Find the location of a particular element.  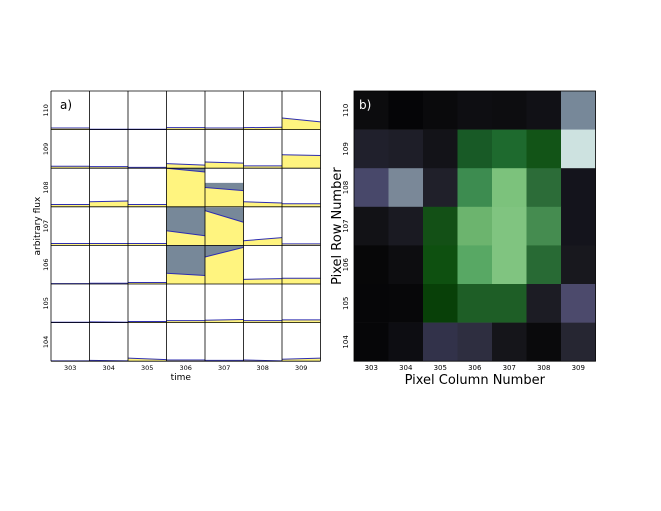

column-tick-label: 305 is located at coordinates (440, 368).